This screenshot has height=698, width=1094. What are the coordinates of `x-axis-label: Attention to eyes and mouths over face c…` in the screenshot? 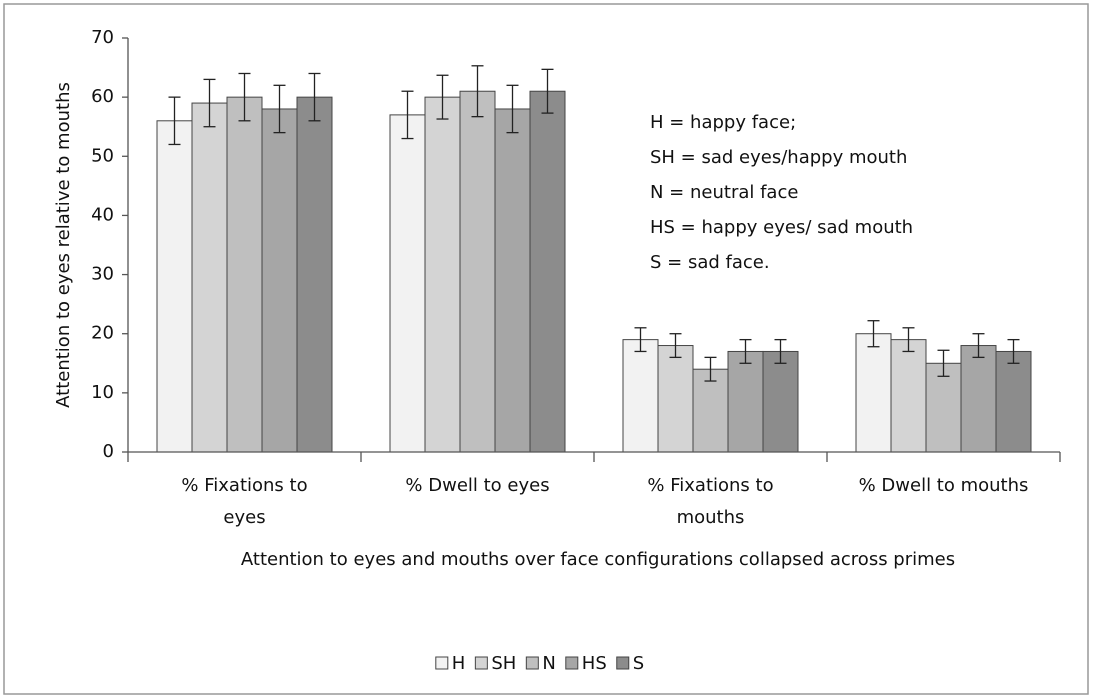 It's located at (598, 559).